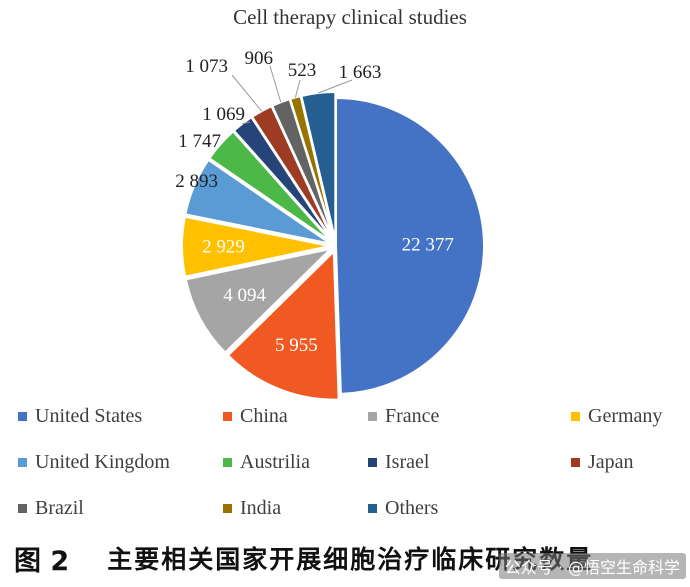 The image size is (690, 587). What do you see at coordinates (206, 66) in the screenshot?
I see `data-label: 1 073` at bounding box center [206, 66].